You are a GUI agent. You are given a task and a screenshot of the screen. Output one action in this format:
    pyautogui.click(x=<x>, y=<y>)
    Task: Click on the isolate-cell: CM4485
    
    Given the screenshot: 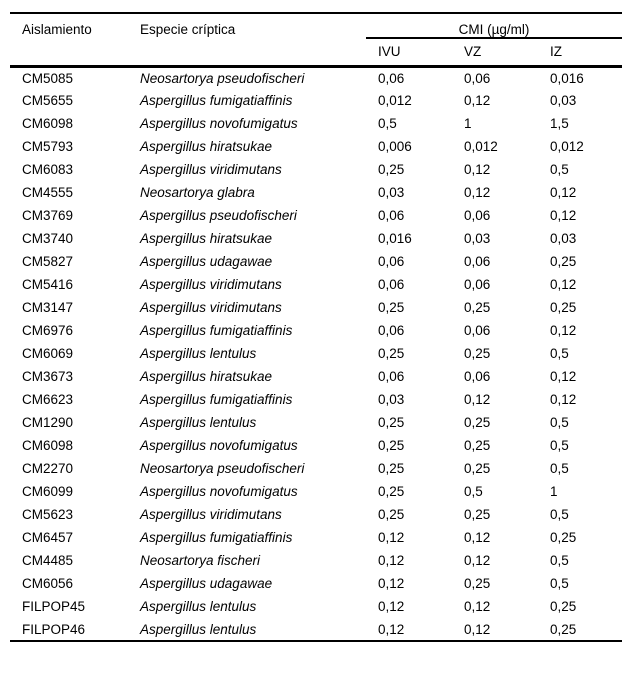 What is the action you would take?
    pyautogui.click(x=48, y=560)
    